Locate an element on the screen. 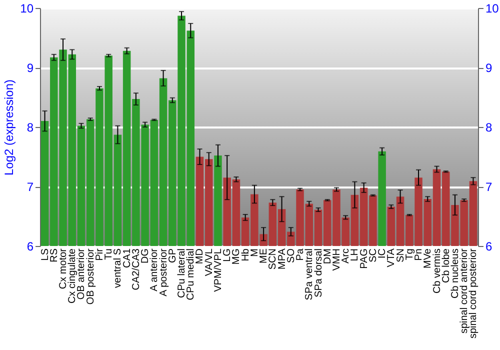 Image resolution: width=500 pixels, height=350 pixels. y-axis-title: Log2 (expression) is located at coordinates (9, 127).